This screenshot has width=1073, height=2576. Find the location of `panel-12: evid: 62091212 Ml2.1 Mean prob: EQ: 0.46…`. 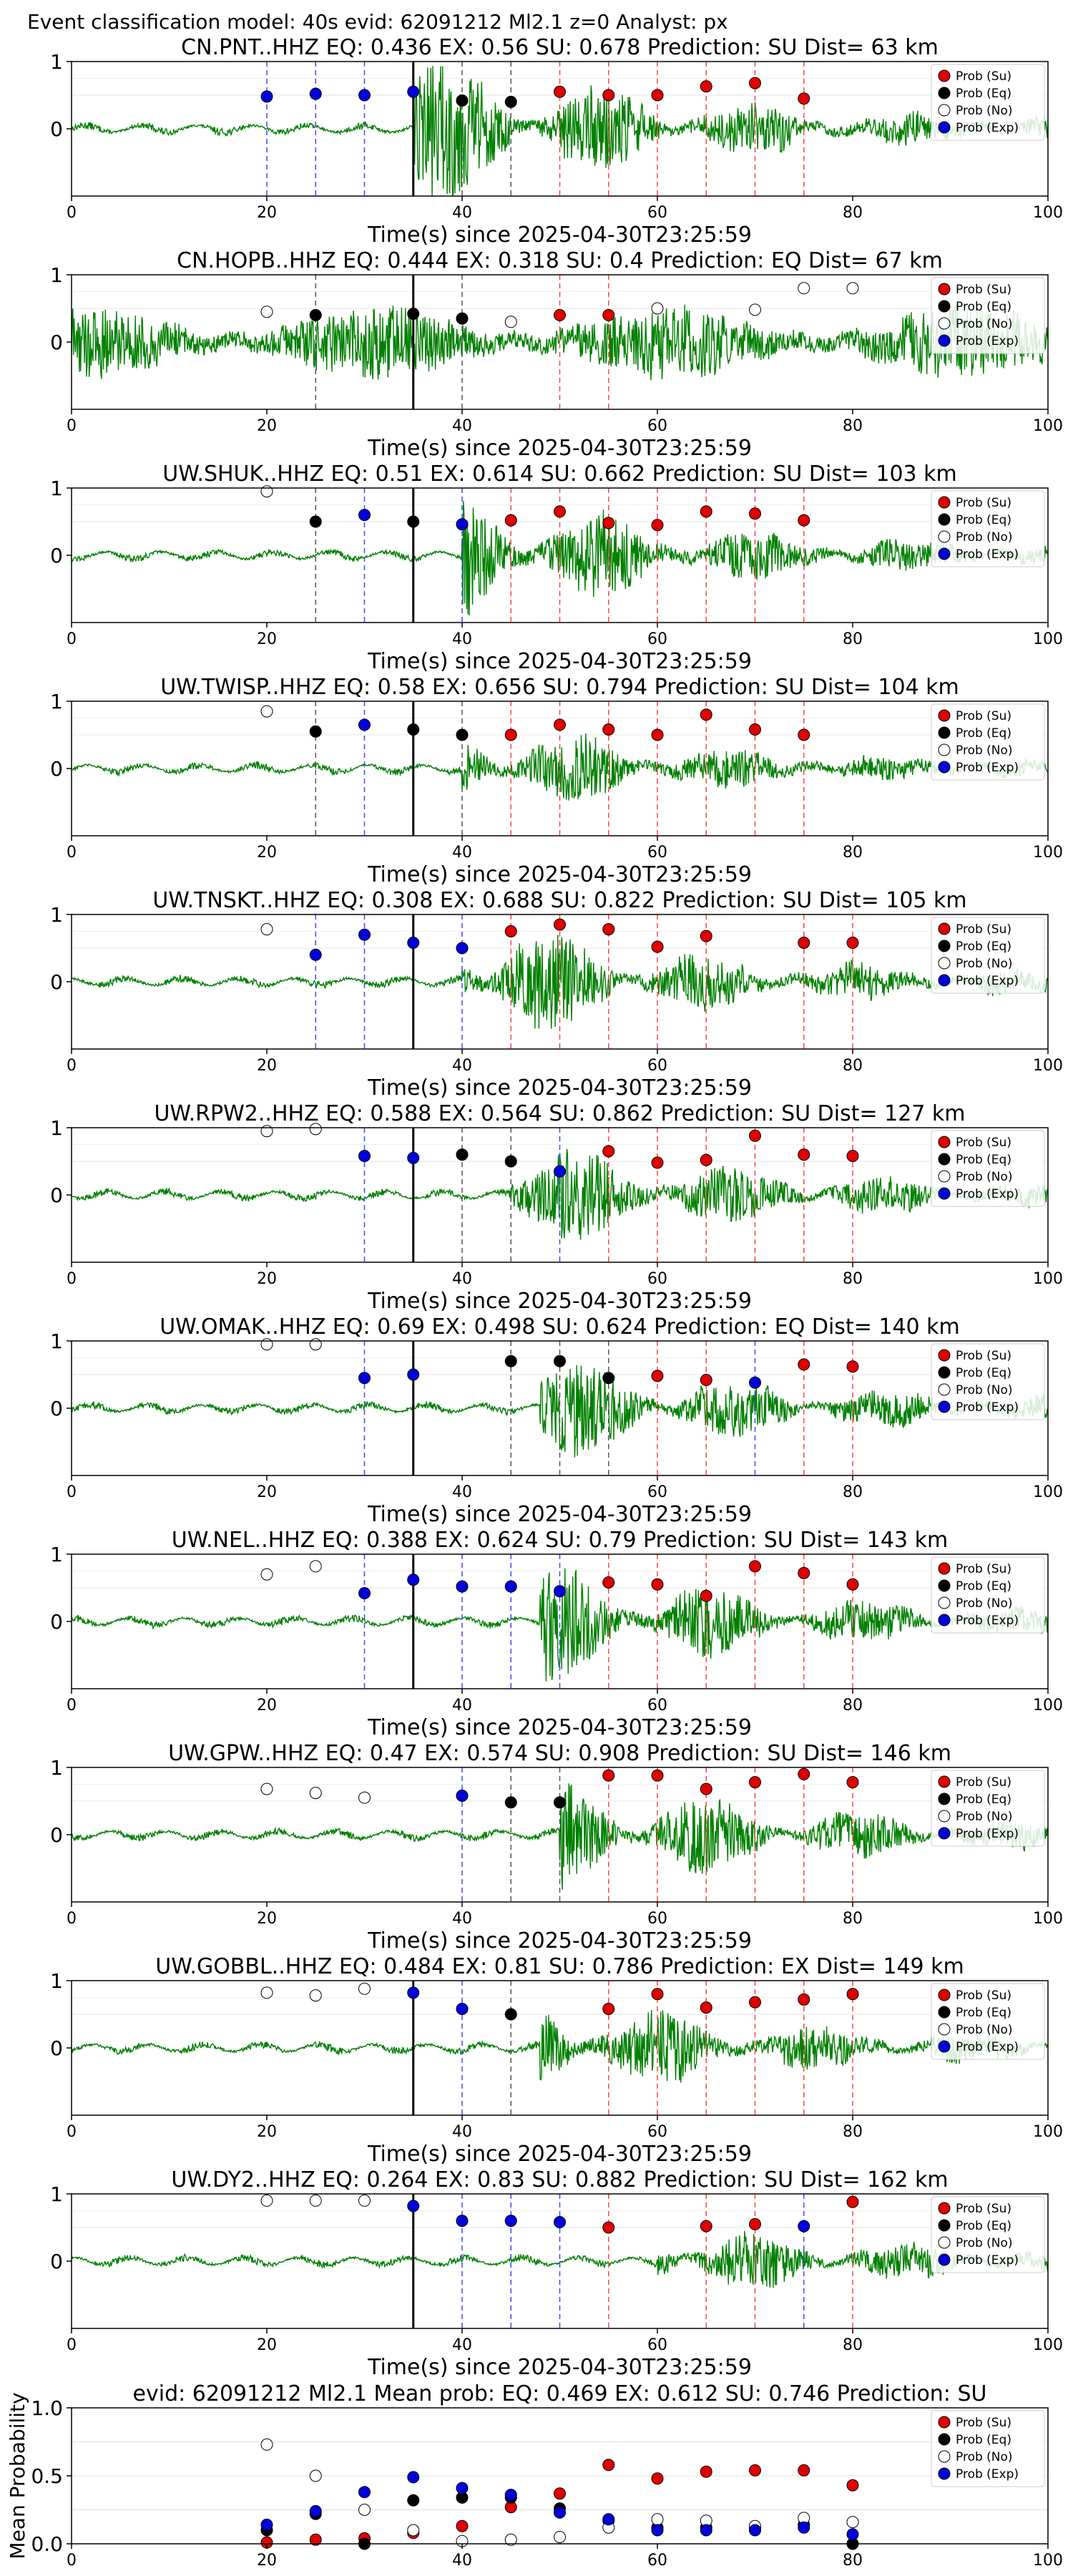

panel-12: evid: 62091212 Ml2.1 Mean prob: EQ: 0.46… is located at coordinates (534, 2475).